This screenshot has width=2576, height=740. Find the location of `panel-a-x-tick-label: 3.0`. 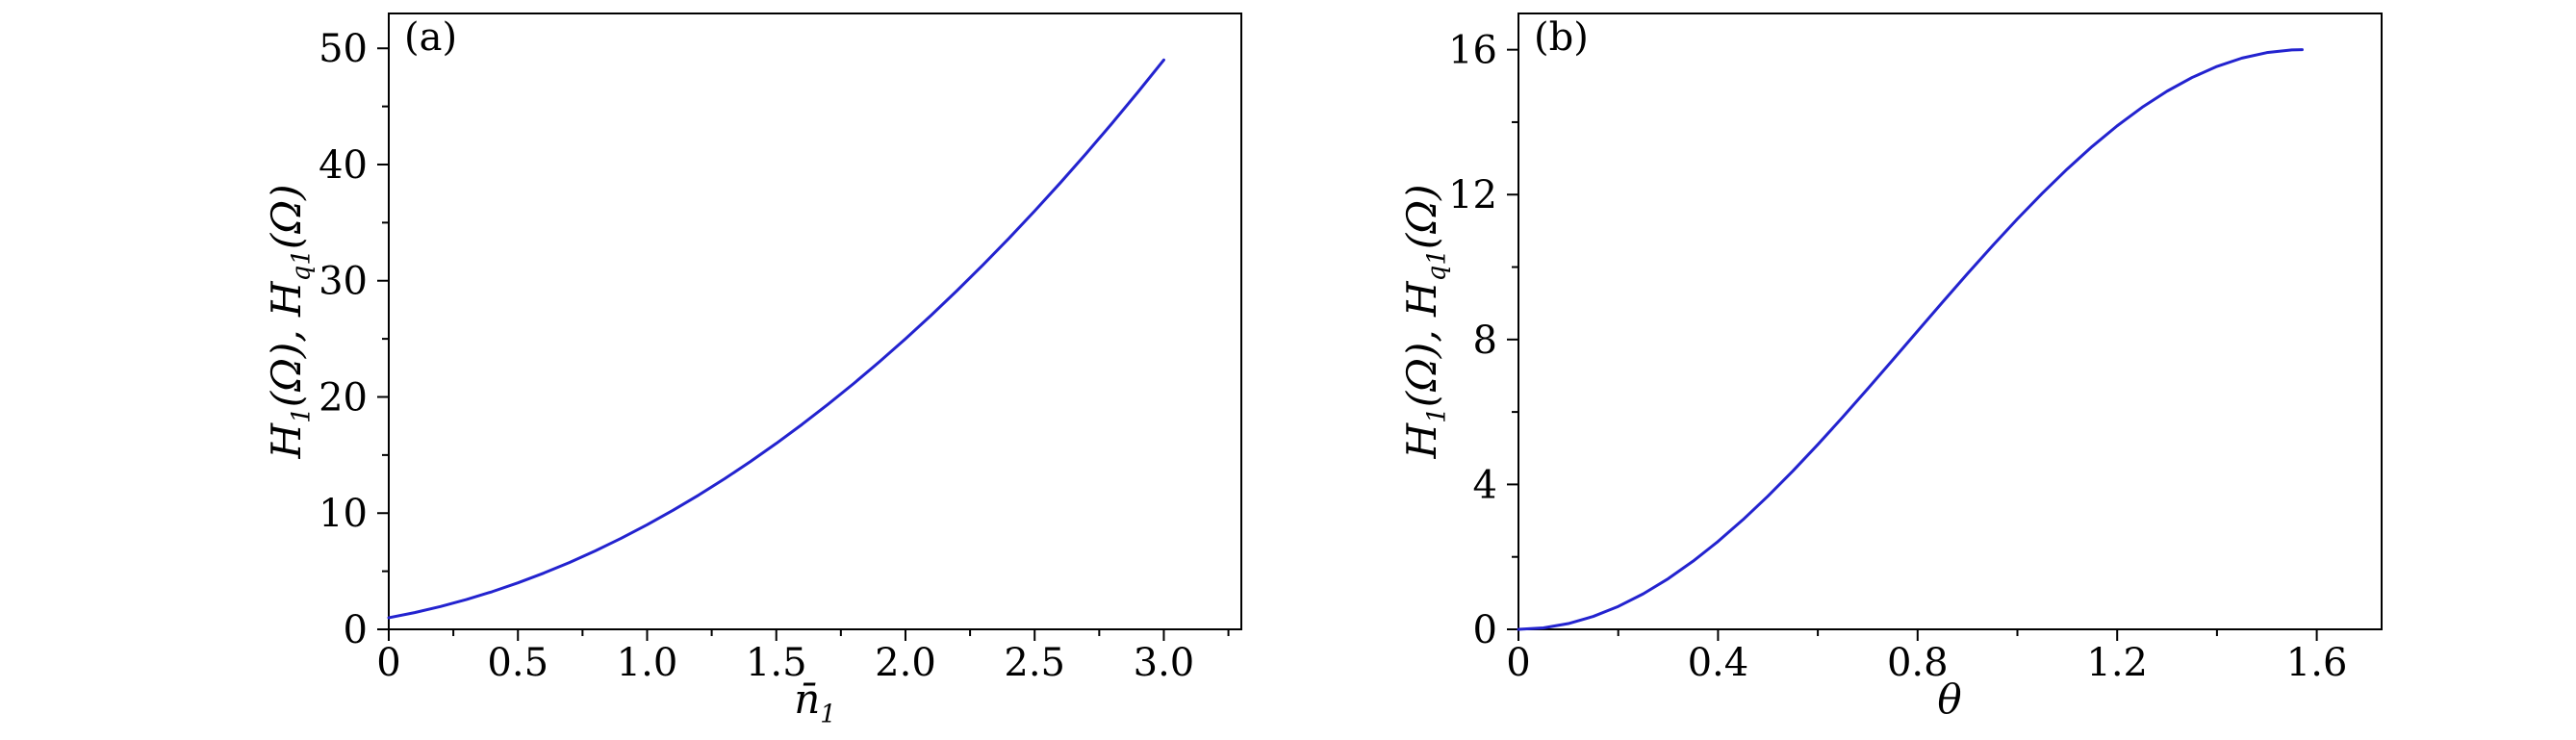

panel-a-x-tick-label: 3.0 is located at coordinates (1164, 663).